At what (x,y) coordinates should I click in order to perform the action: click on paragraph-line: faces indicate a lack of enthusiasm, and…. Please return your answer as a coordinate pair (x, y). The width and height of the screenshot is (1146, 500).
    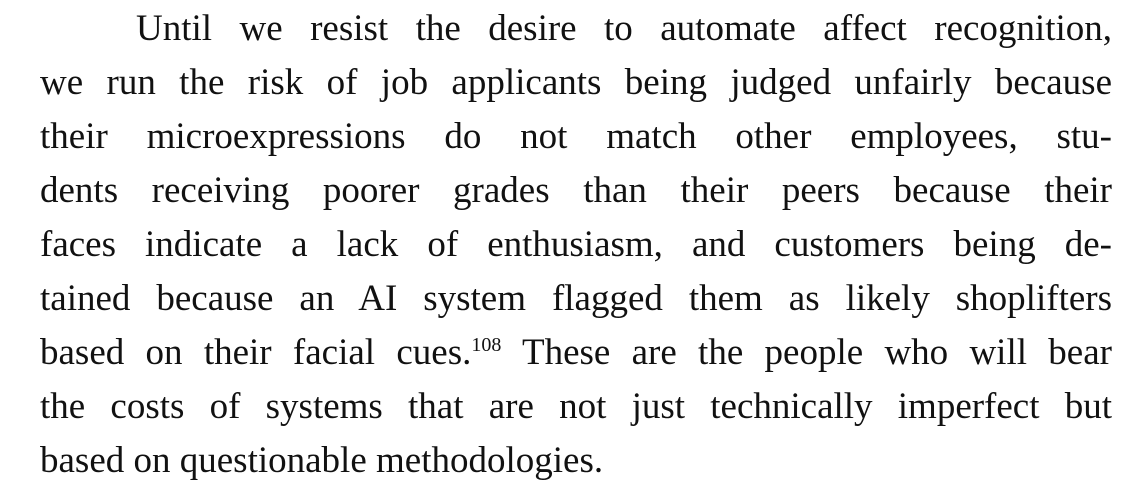
    Looking at the image, I should click on (576, 244).